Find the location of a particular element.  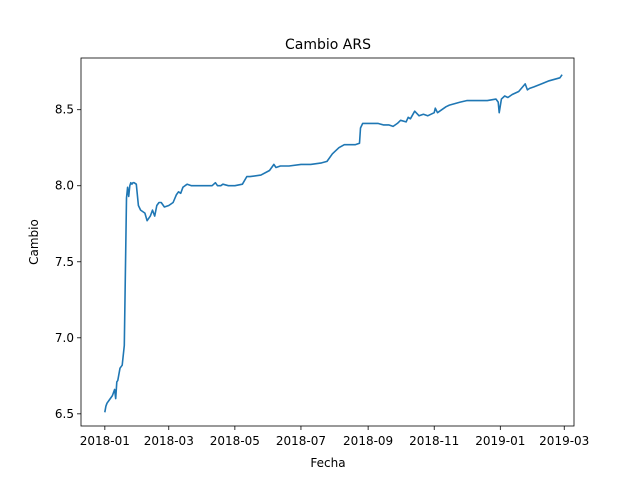

x-axis-label: Fecha is located at coordinates (327, 463).